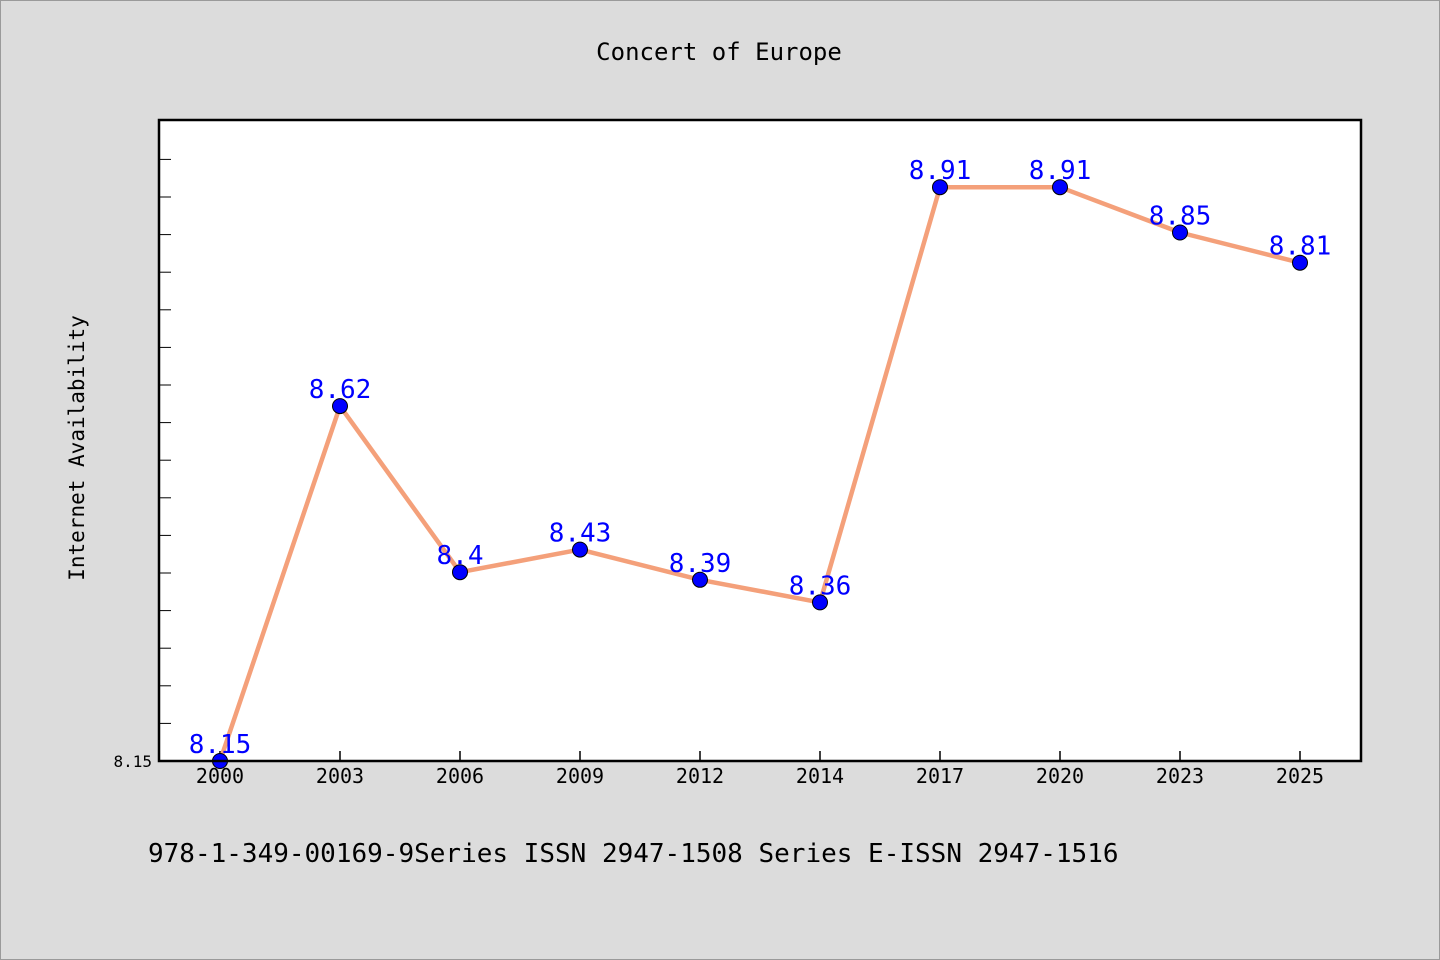  Describe the element at coordinates (220, 776) in the screenshot. I see `x-tick-label: 2000` at that location.